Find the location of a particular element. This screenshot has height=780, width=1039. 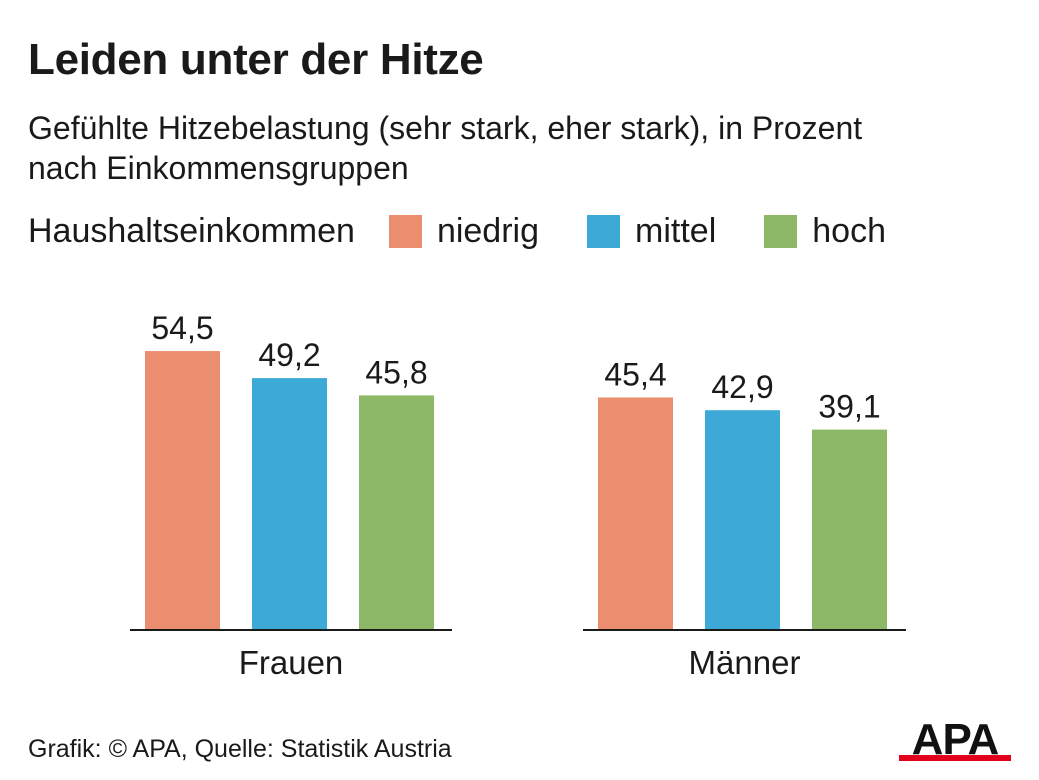

category-label-männer: Männer is located at coordinates (745, 662).